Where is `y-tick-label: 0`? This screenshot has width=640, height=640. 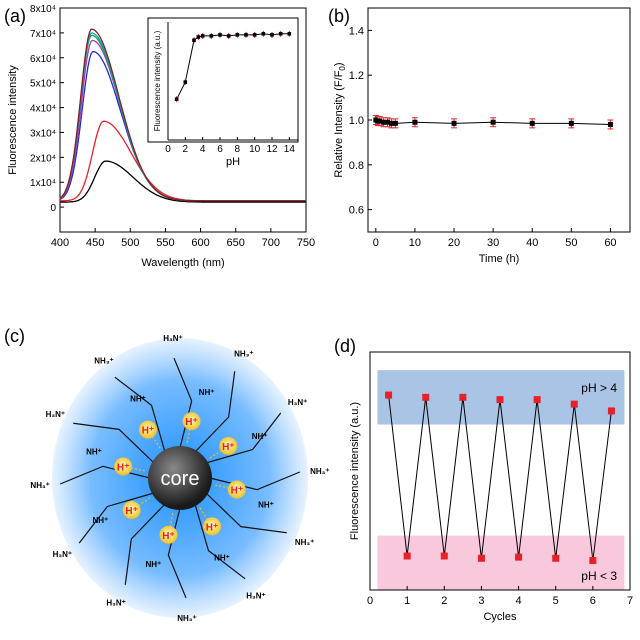 y-tick-label: 0 is located at coordinates (53, 208).